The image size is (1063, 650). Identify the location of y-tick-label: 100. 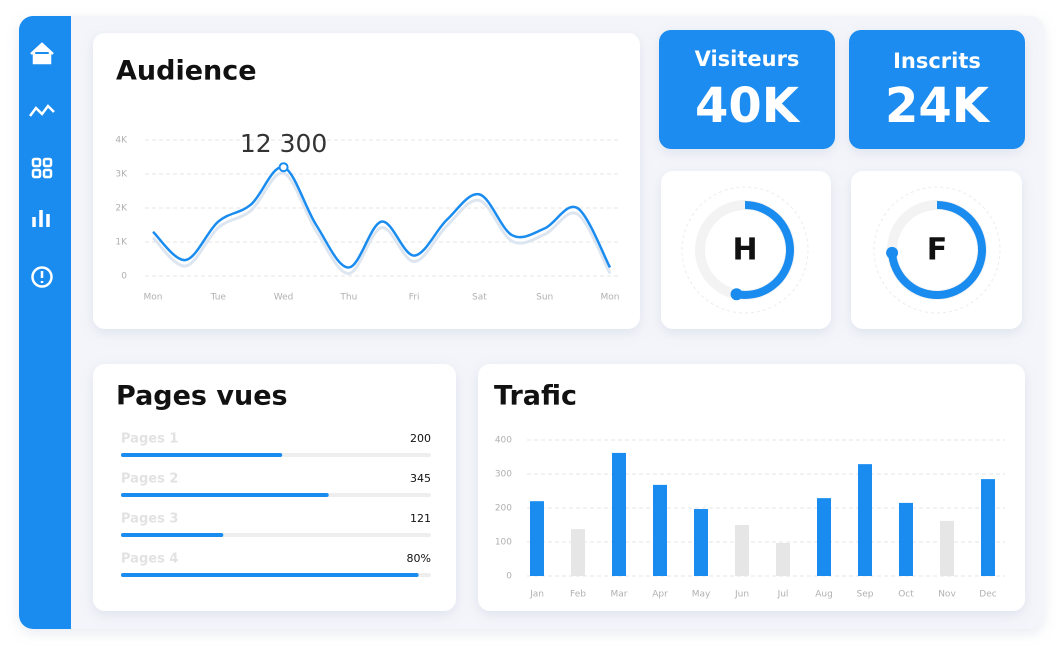
(503, 543).